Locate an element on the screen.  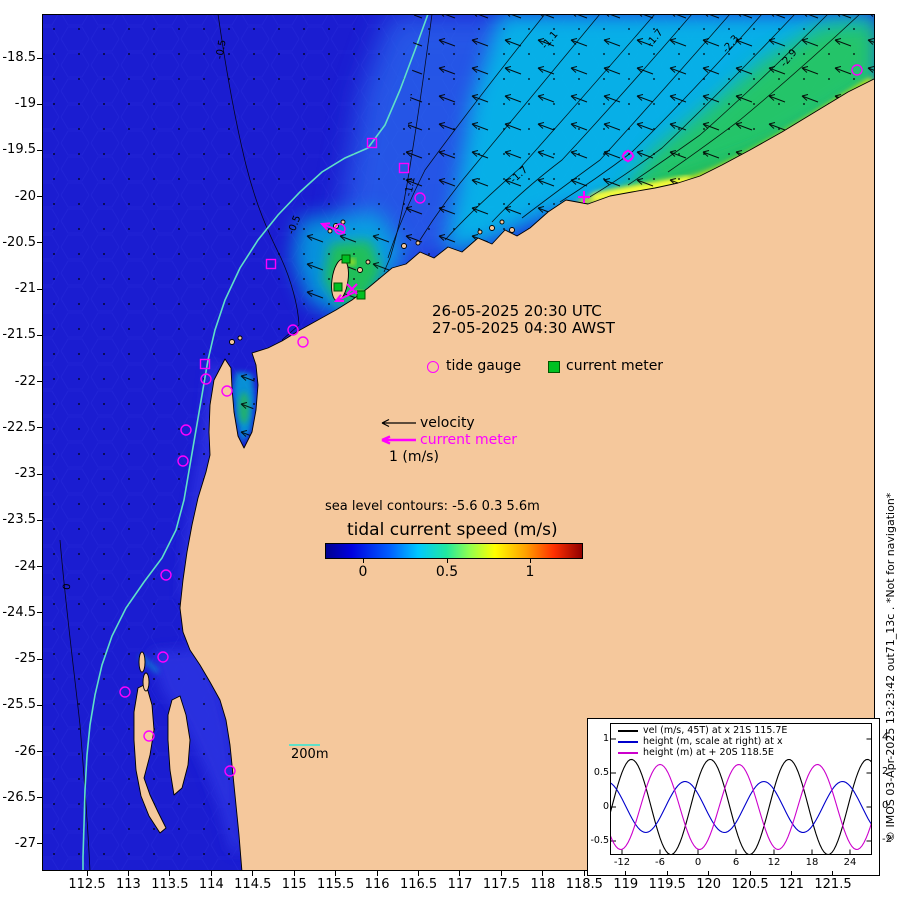
inset-plot-box is located at coordinates (741, 789).